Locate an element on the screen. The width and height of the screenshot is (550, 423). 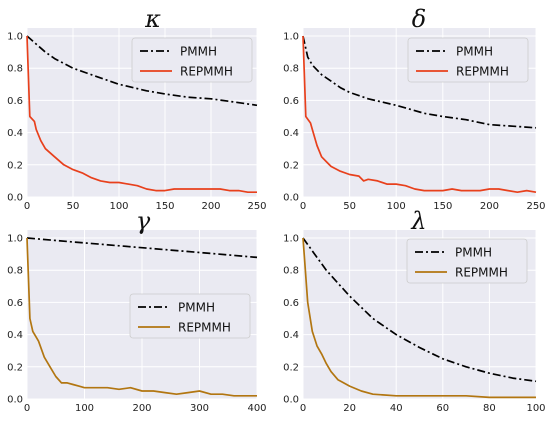
x-tick-label: 40 is located at coordinates (396, 408).